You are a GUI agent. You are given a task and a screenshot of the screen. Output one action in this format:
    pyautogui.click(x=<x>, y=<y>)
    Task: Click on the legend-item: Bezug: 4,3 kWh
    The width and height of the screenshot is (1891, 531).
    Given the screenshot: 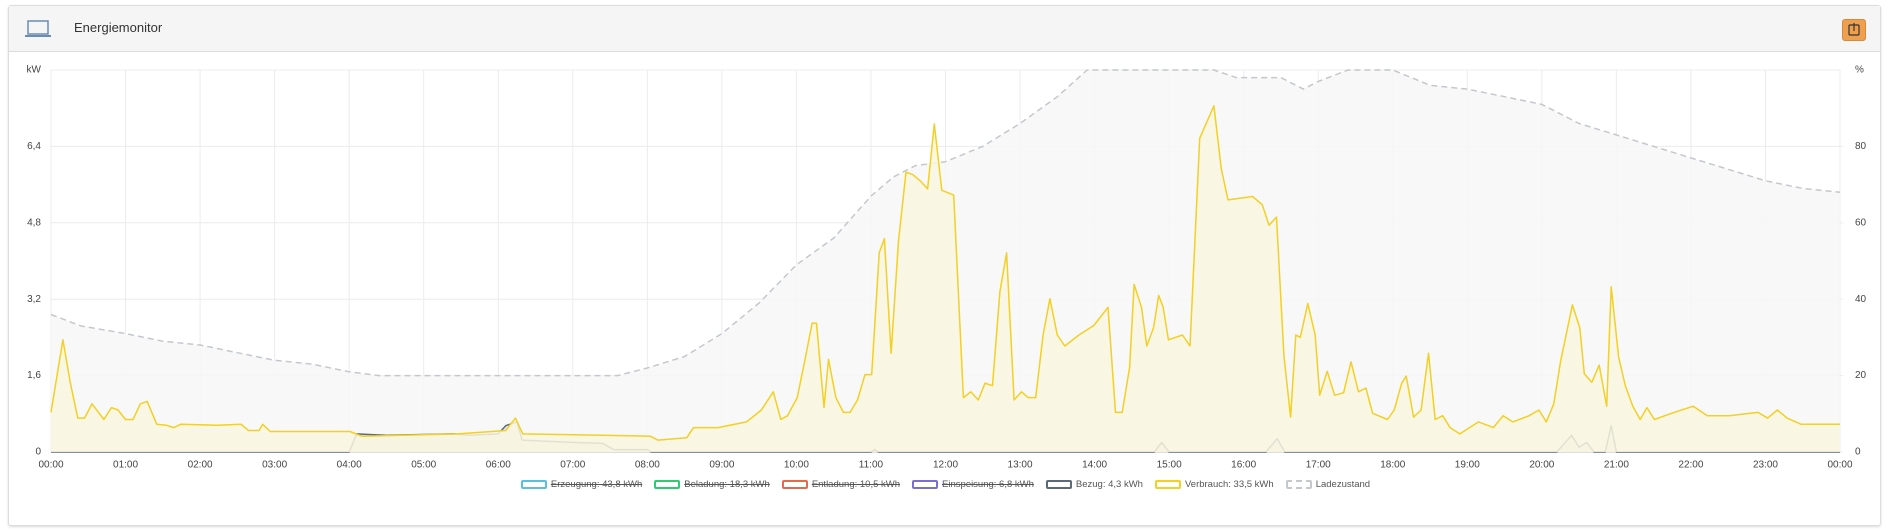 What is the action you would take?
    pyautogui.click(x=1094, y=484)
    